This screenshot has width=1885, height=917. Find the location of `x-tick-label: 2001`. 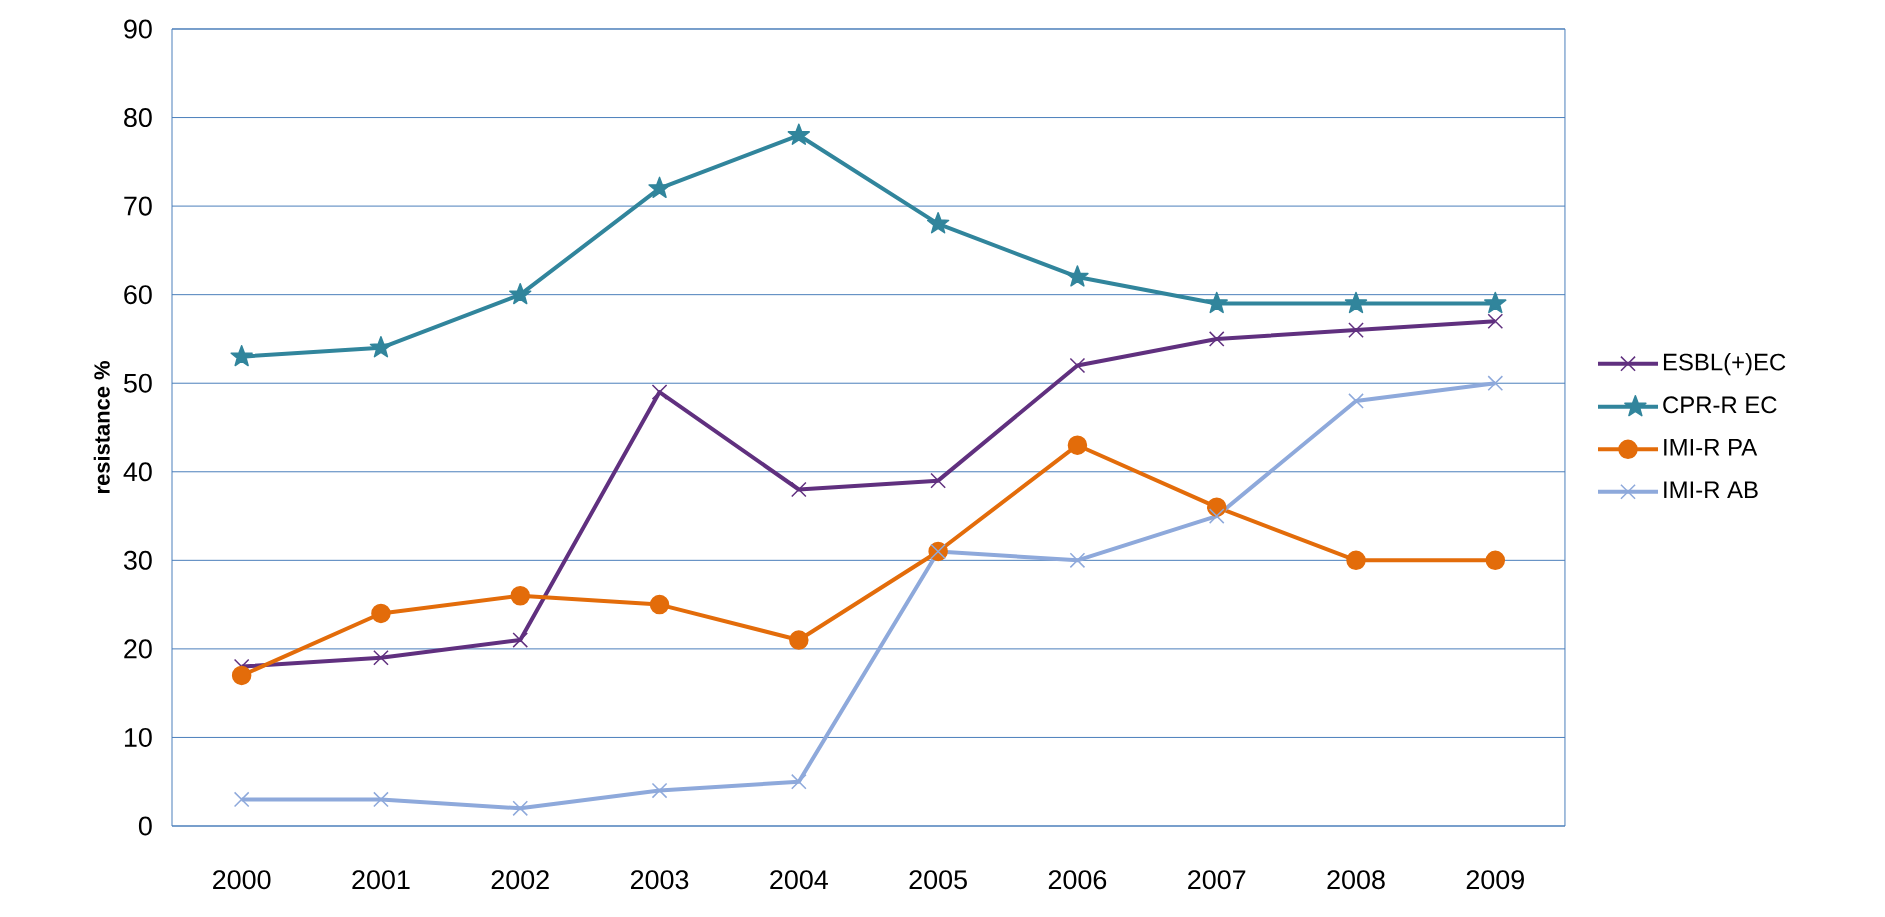

x-tick-label: 2001 is located at coordinates (381, 880).